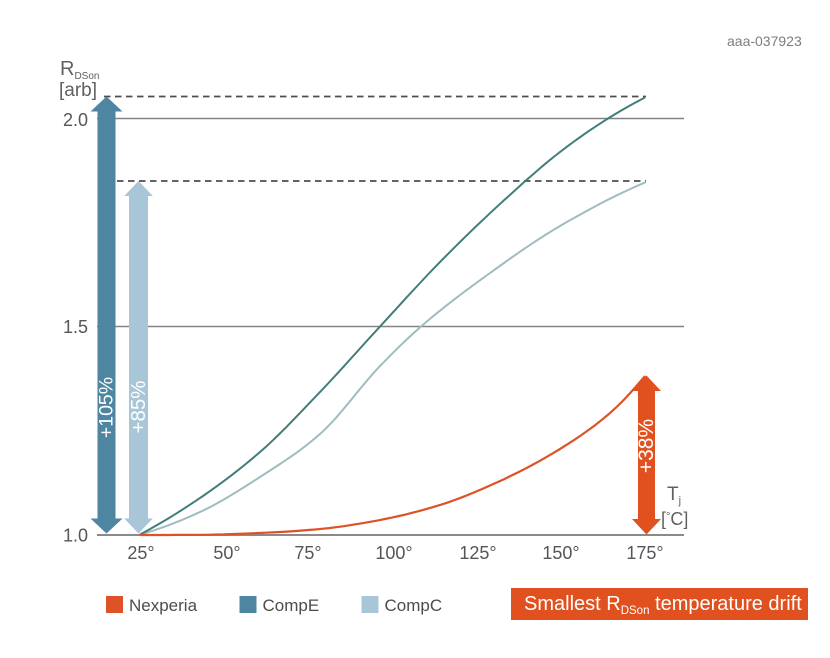 This screenshot has height=658, width=830. I want to click on svg-text: CompE, so click(291, 605).